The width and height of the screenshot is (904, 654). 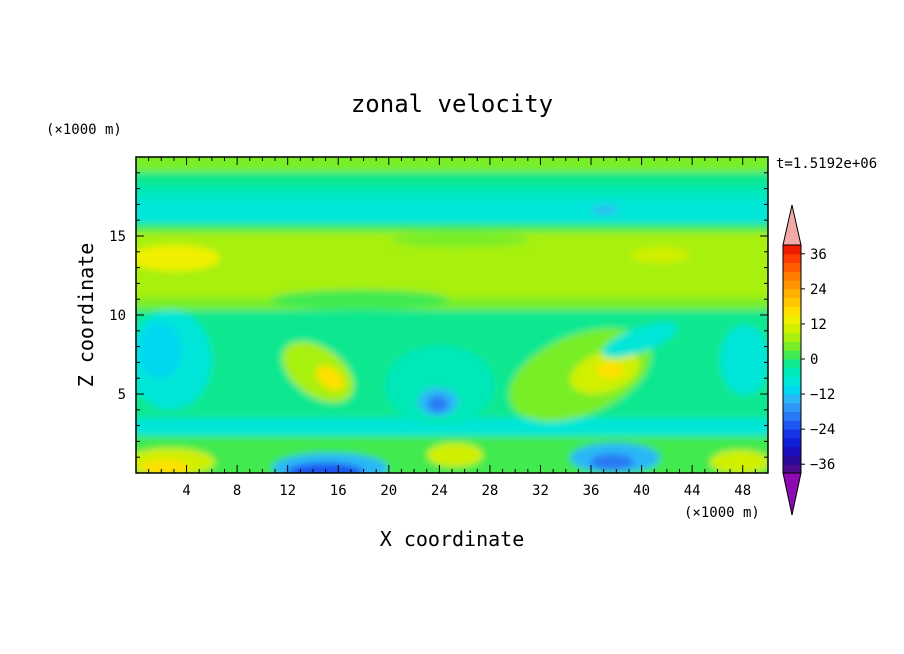 What do you see at coordinates (86, 315) in the screenshot?
I see `y-axis-title: Z coordinate` at bounding box center [86, 315].